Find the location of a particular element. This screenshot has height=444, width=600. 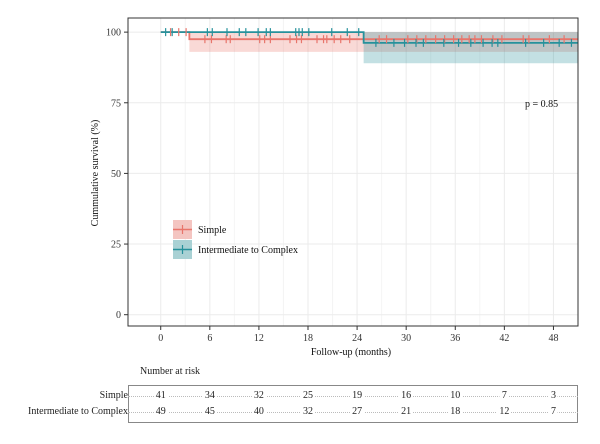

risk-value: 16 is located at coordinates (406, 395).